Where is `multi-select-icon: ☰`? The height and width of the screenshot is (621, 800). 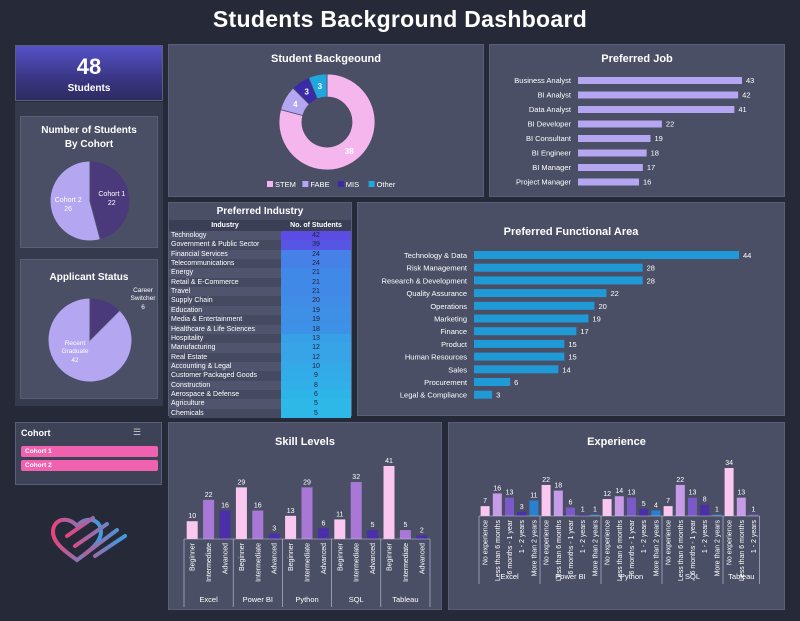 multi-select-icon: ☰ is located at coordinates (137, 432).